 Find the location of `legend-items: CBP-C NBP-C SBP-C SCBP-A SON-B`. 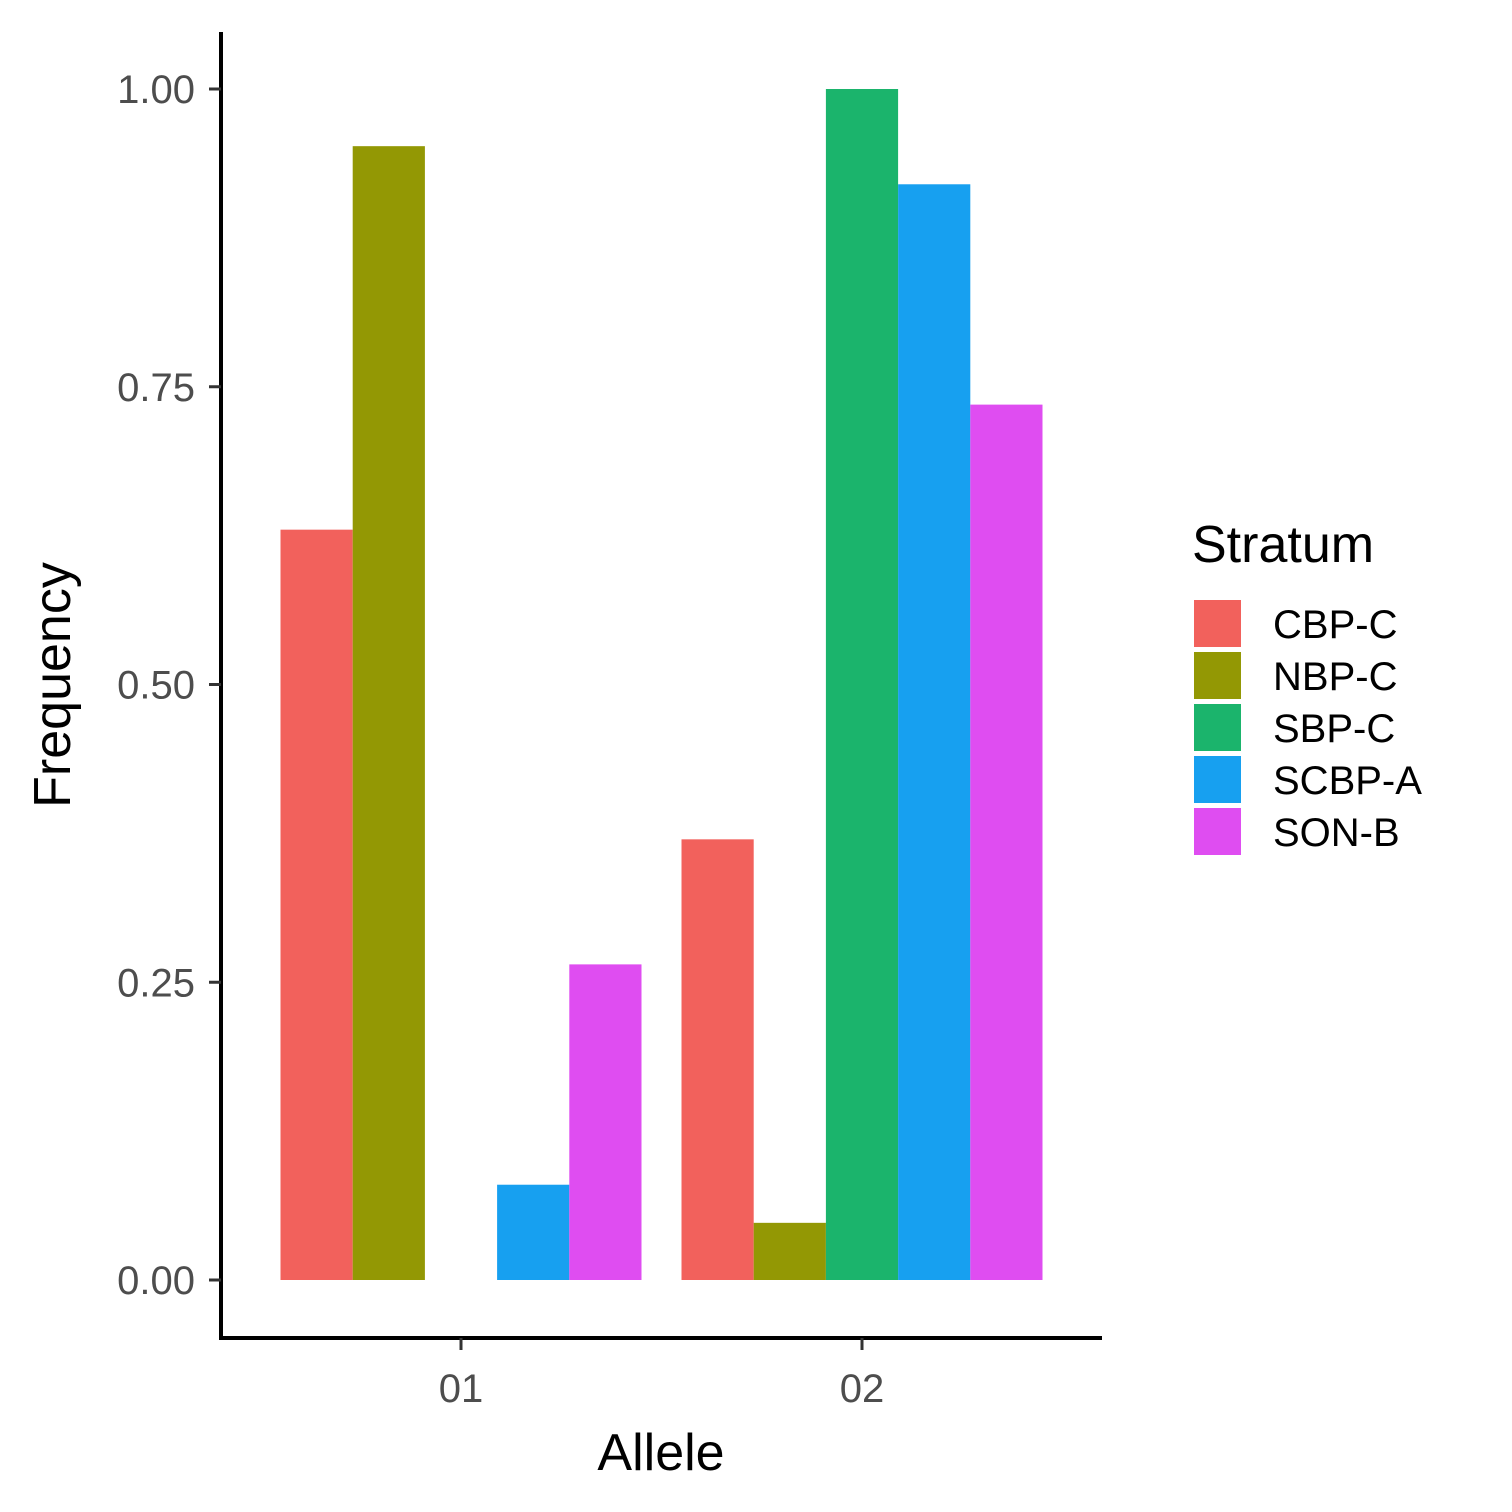

legend-items: CBP-C NBP-C SBP-C SCBP-A SON-B is located at coordinates (1308, 727).